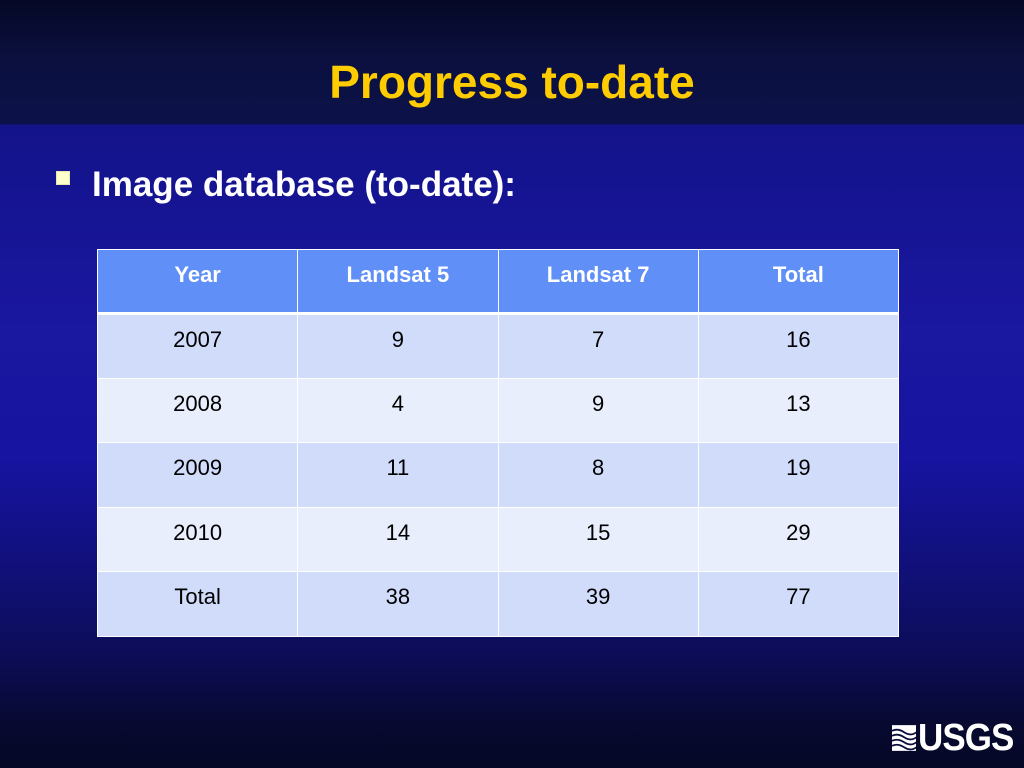 Image resolution: width=1024 pixels, height=768 pixels. What do you see at coordinates (398, 475) in the screenshot?
I see `cell-landsat-5: 11` at bounding box center [398, 475].